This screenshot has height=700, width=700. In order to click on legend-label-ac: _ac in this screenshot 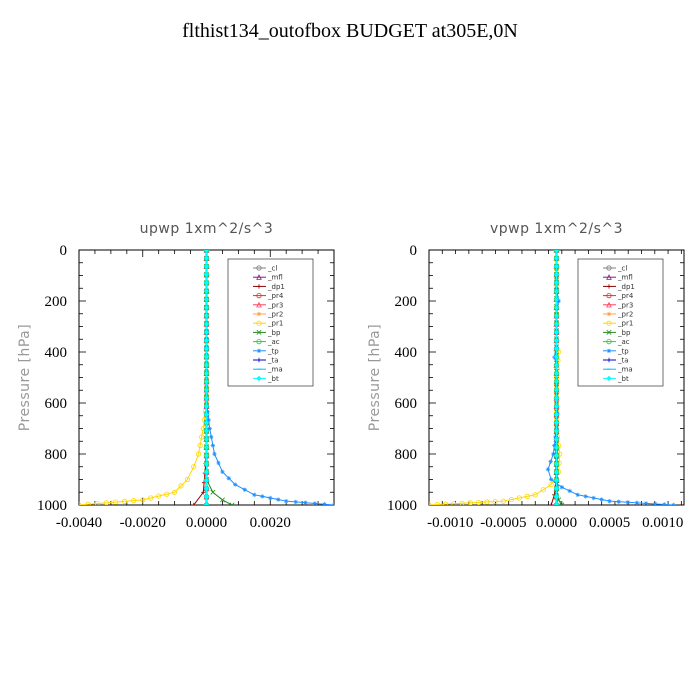, I will do `click(623, 342)`.